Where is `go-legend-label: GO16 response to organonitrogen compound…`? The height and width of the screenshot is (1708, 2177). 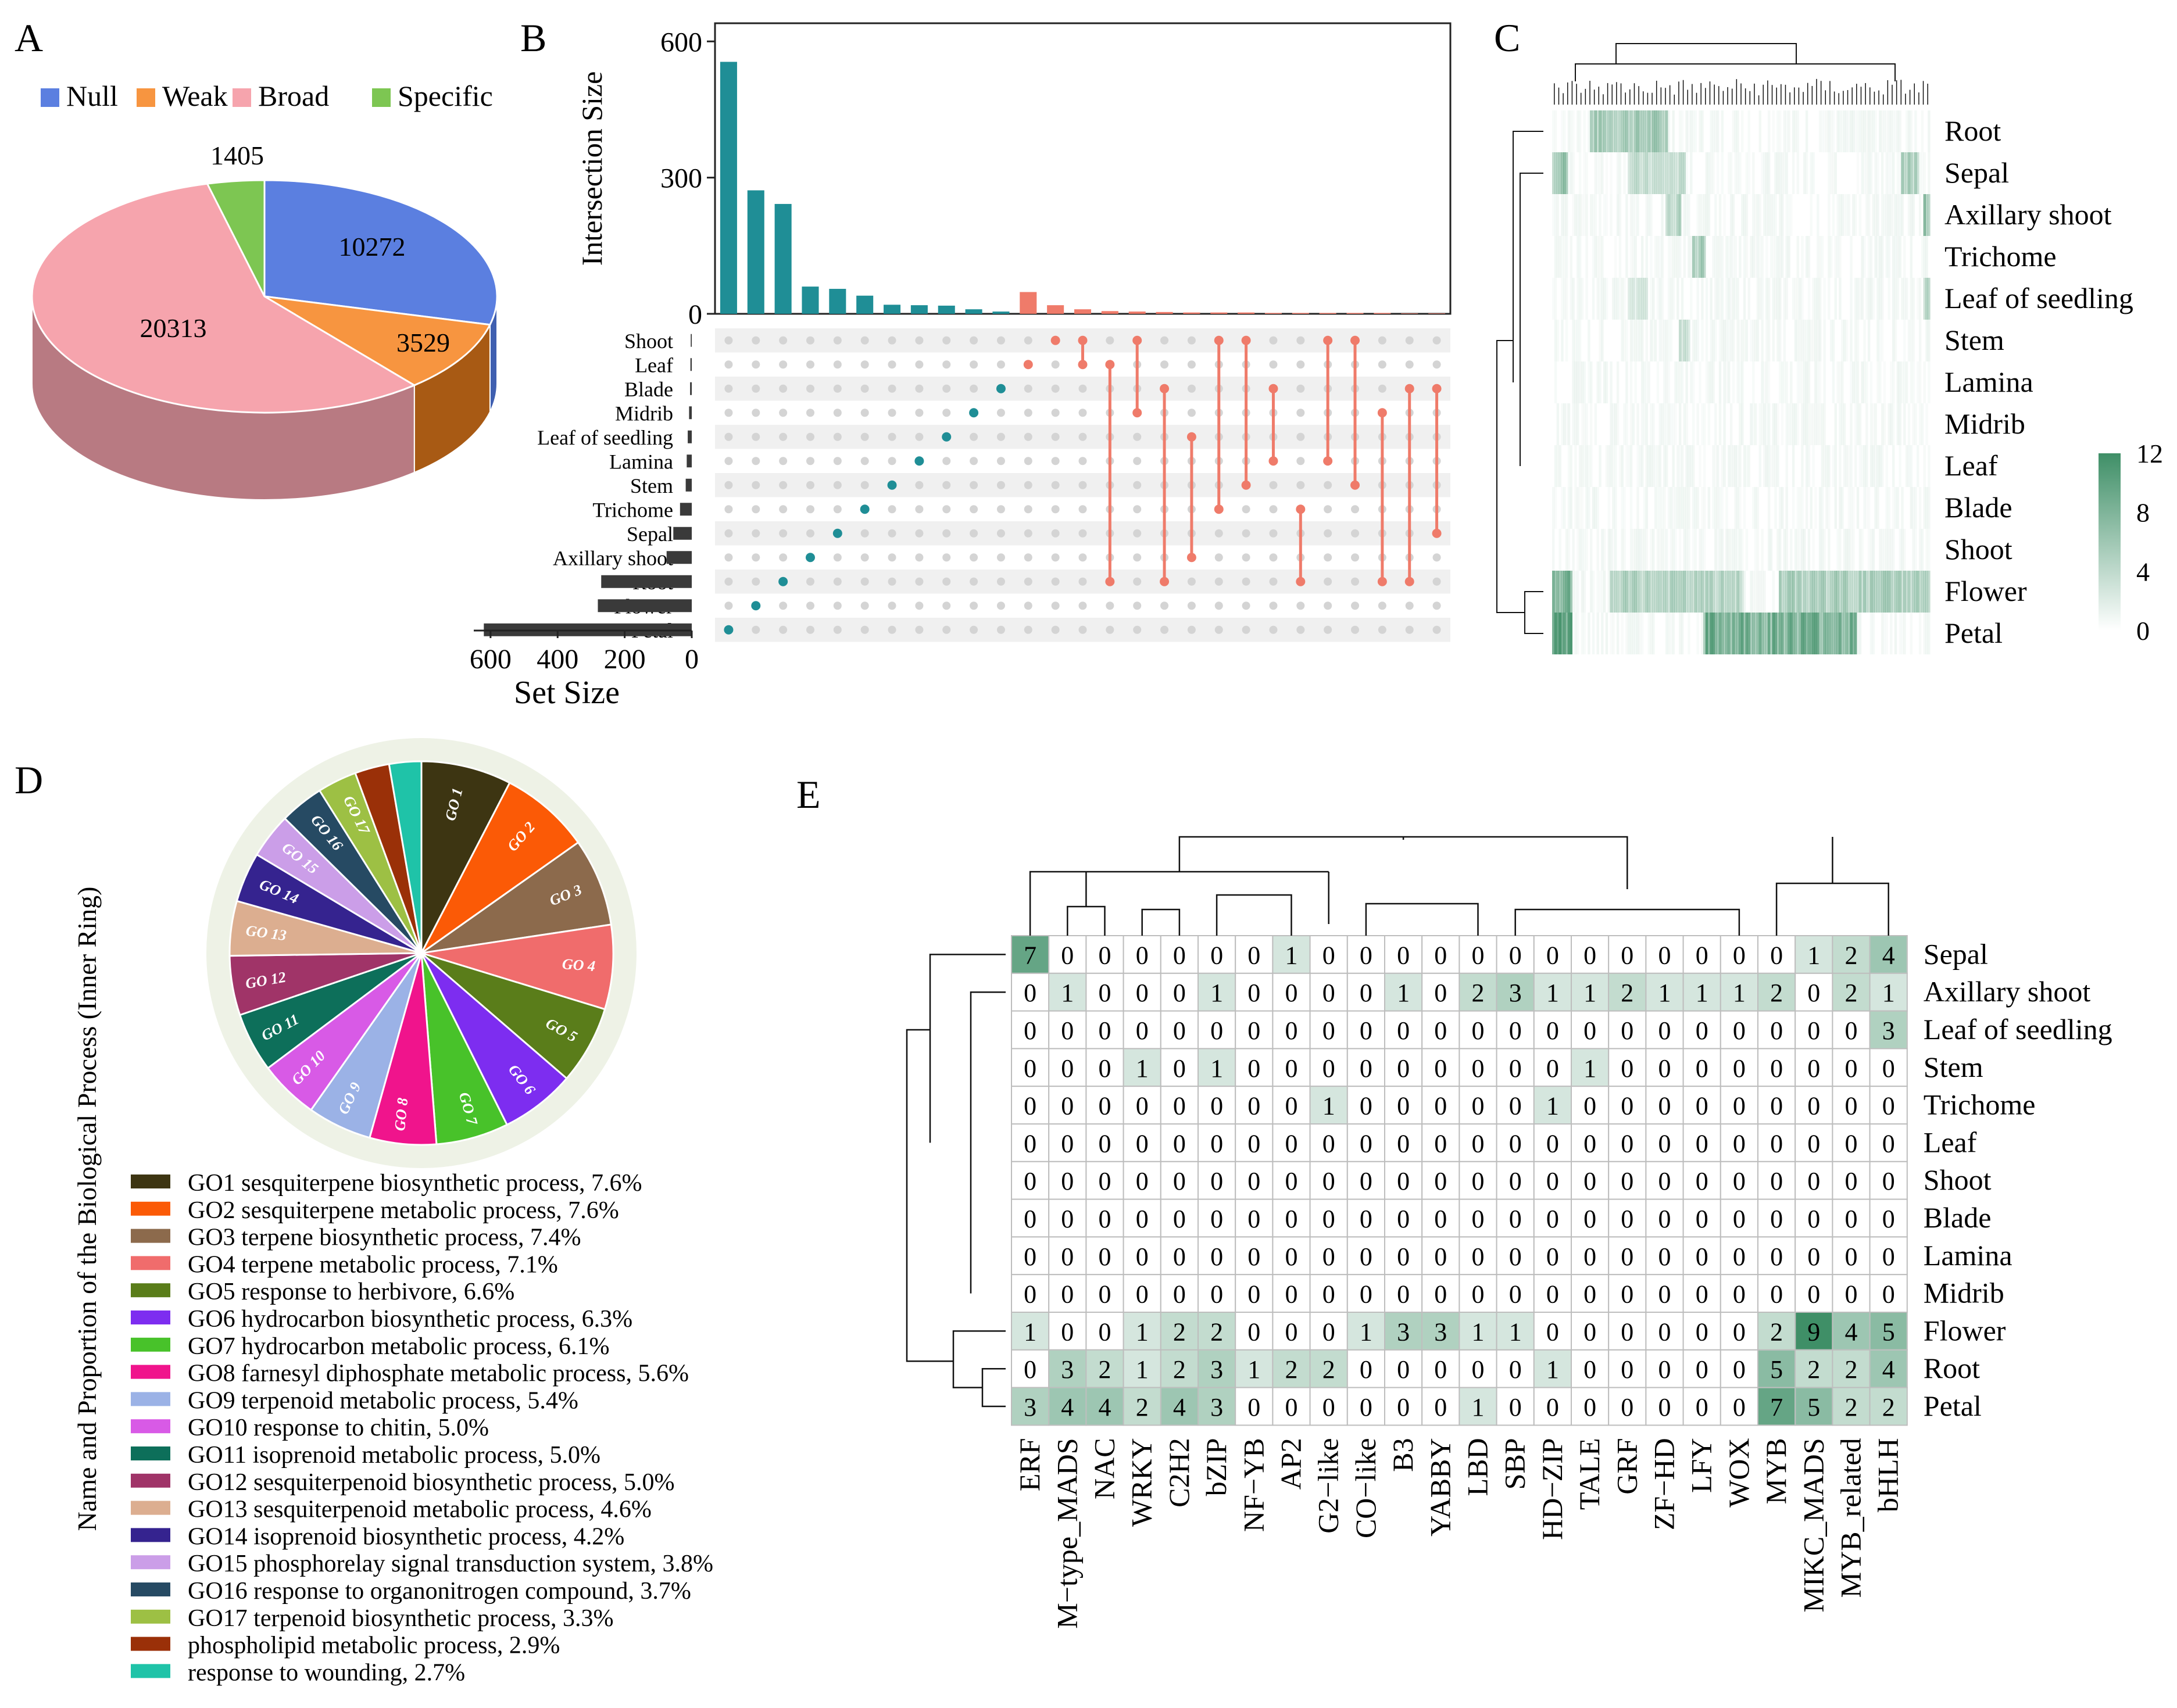 go-legend-label: GO16 response to organonitrogen compound… is located at coordinates (439, 1592).